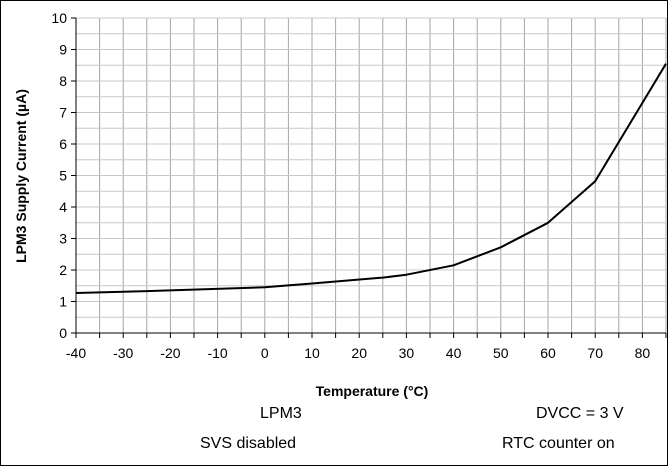 This screenshot has width=668, height=466. Describe the element at coordinates (59, 18) in the screenshot. I see `y-tick-label: 10` at that location.